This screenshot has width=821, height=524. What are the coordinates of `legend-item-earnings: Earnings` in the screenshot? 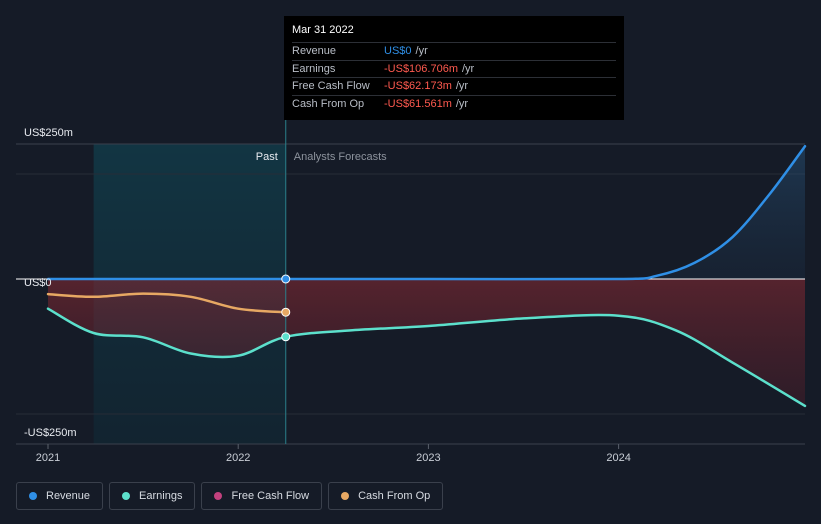 It's located at (152, 496).